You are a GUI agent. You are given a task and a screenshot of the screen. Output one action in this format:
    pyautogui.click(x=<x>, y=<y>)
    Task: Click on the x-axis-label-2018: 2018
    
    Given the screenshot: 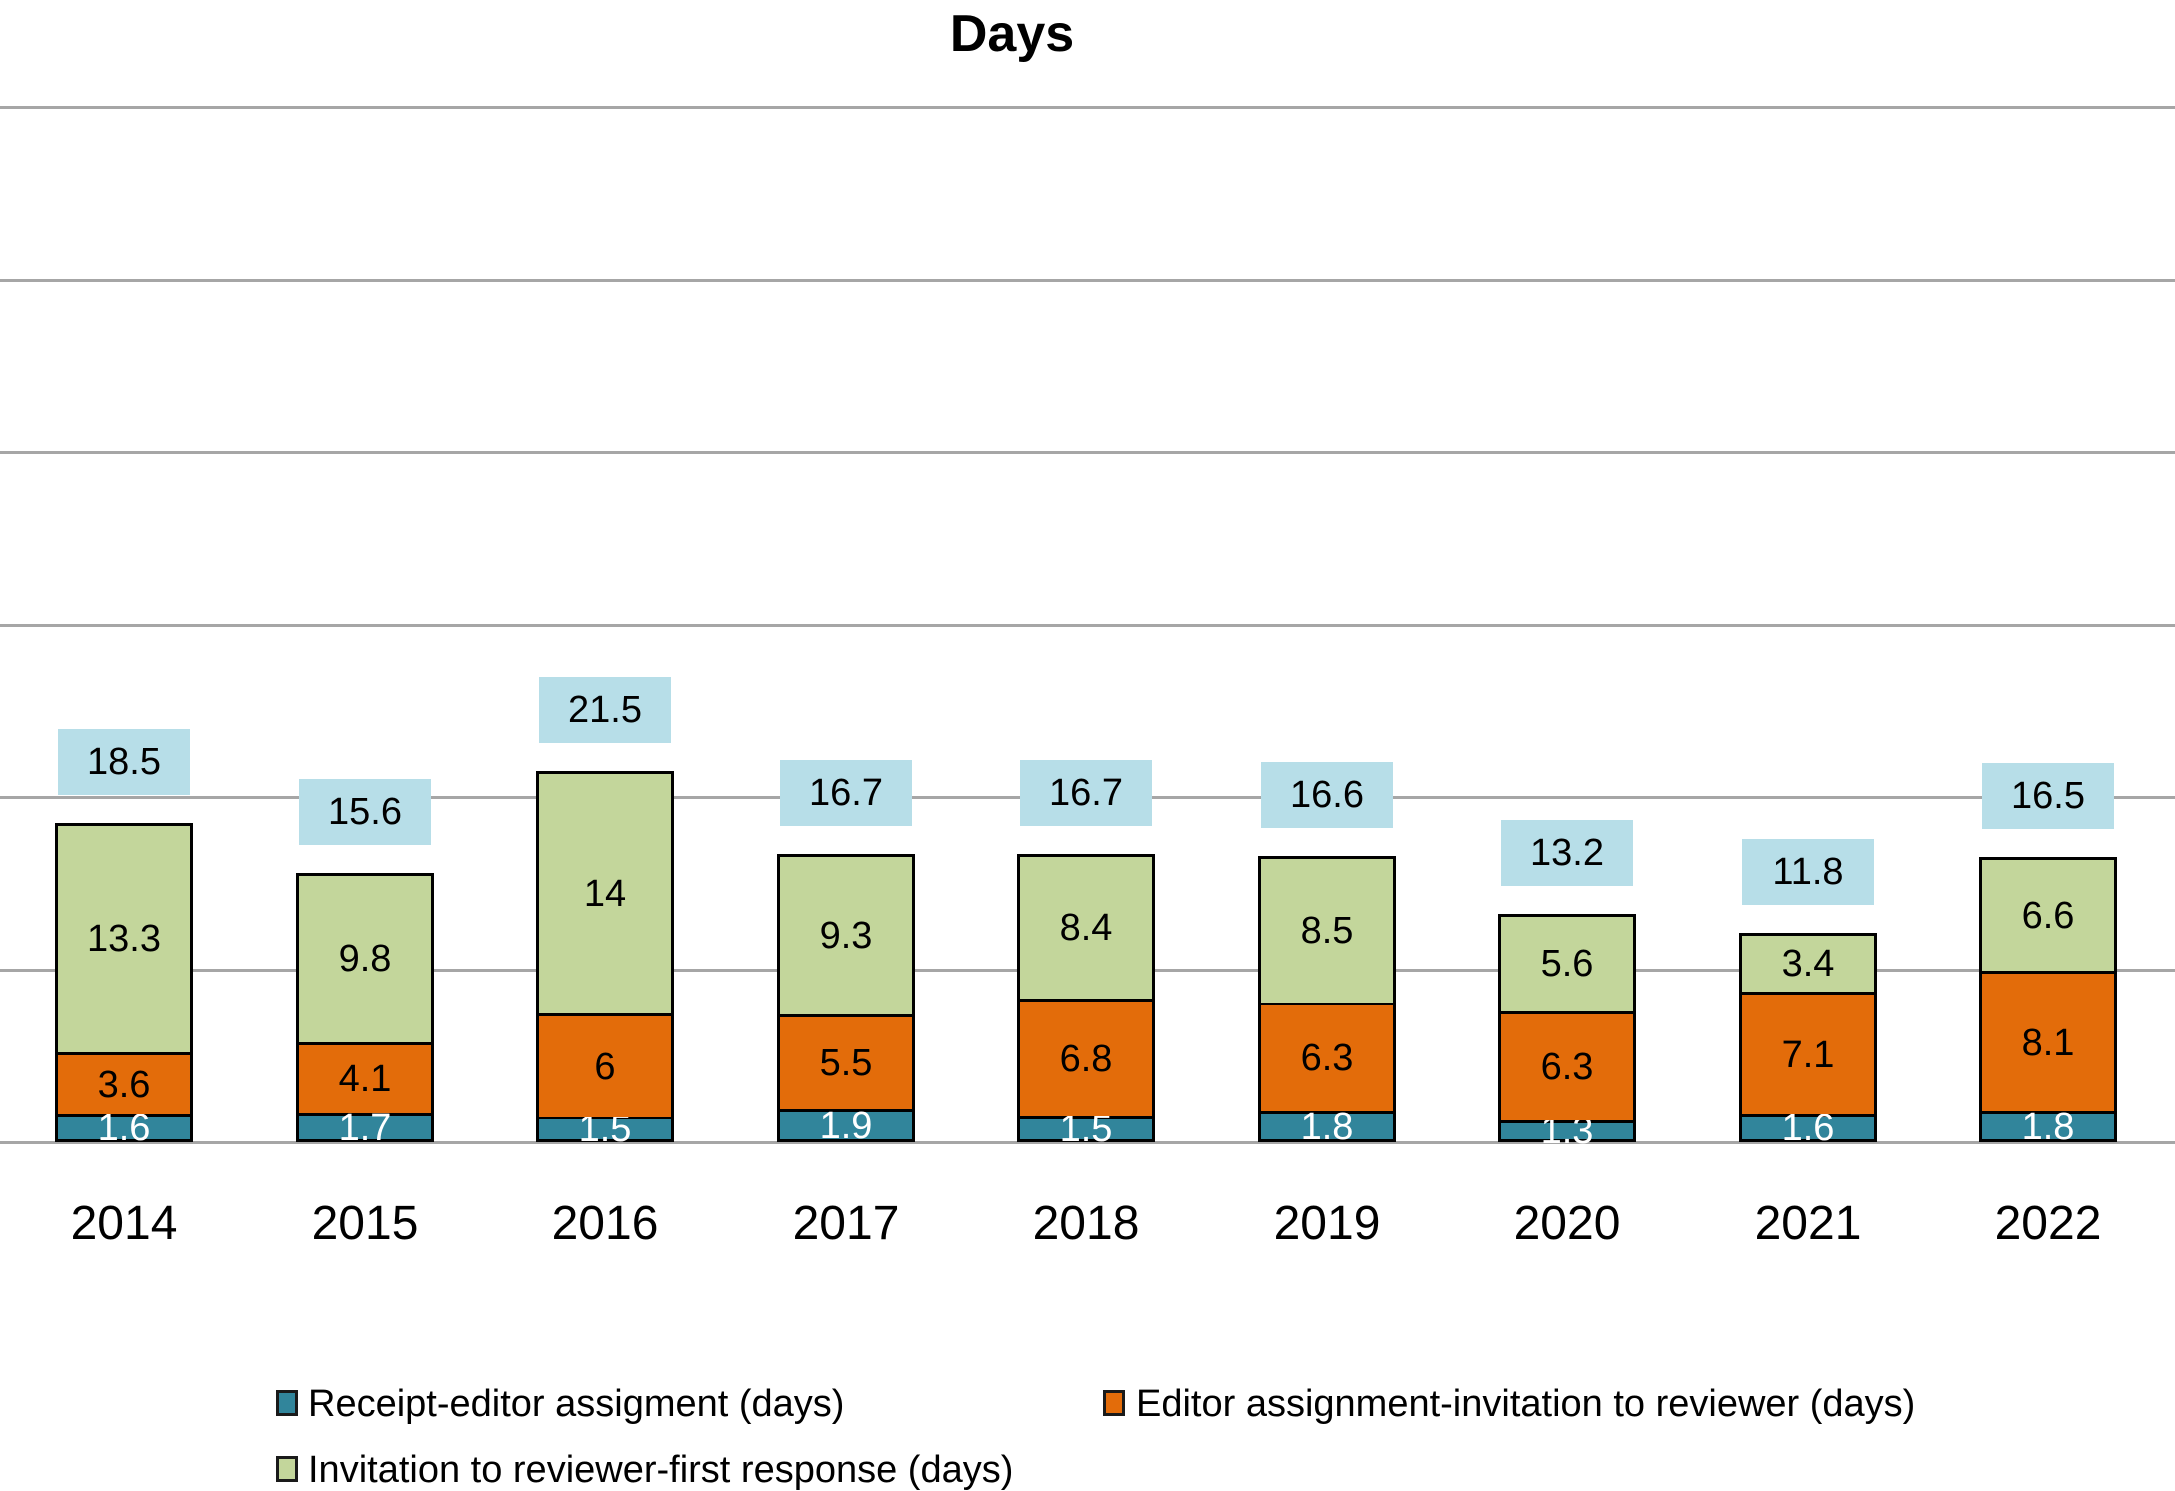 What is the action you would take?
    pyautogui.click(x=1086, y=1223)
    